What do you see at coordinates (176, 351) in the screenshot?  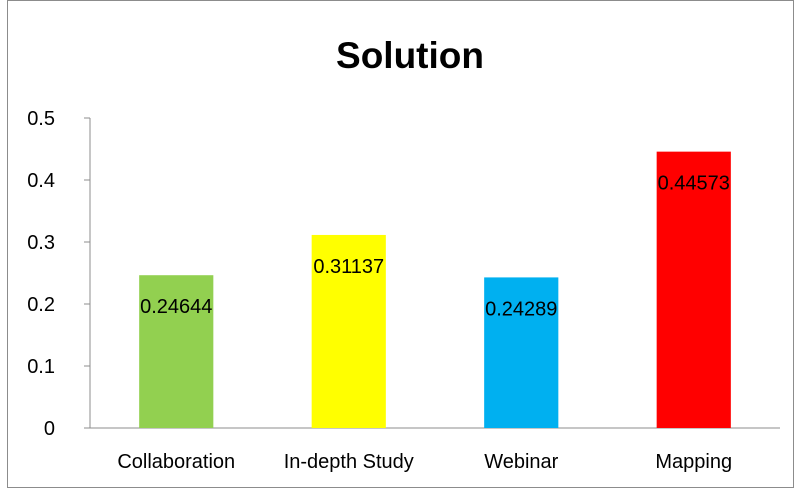 I see `bar-collaboration` at bounding box center [176, 351].